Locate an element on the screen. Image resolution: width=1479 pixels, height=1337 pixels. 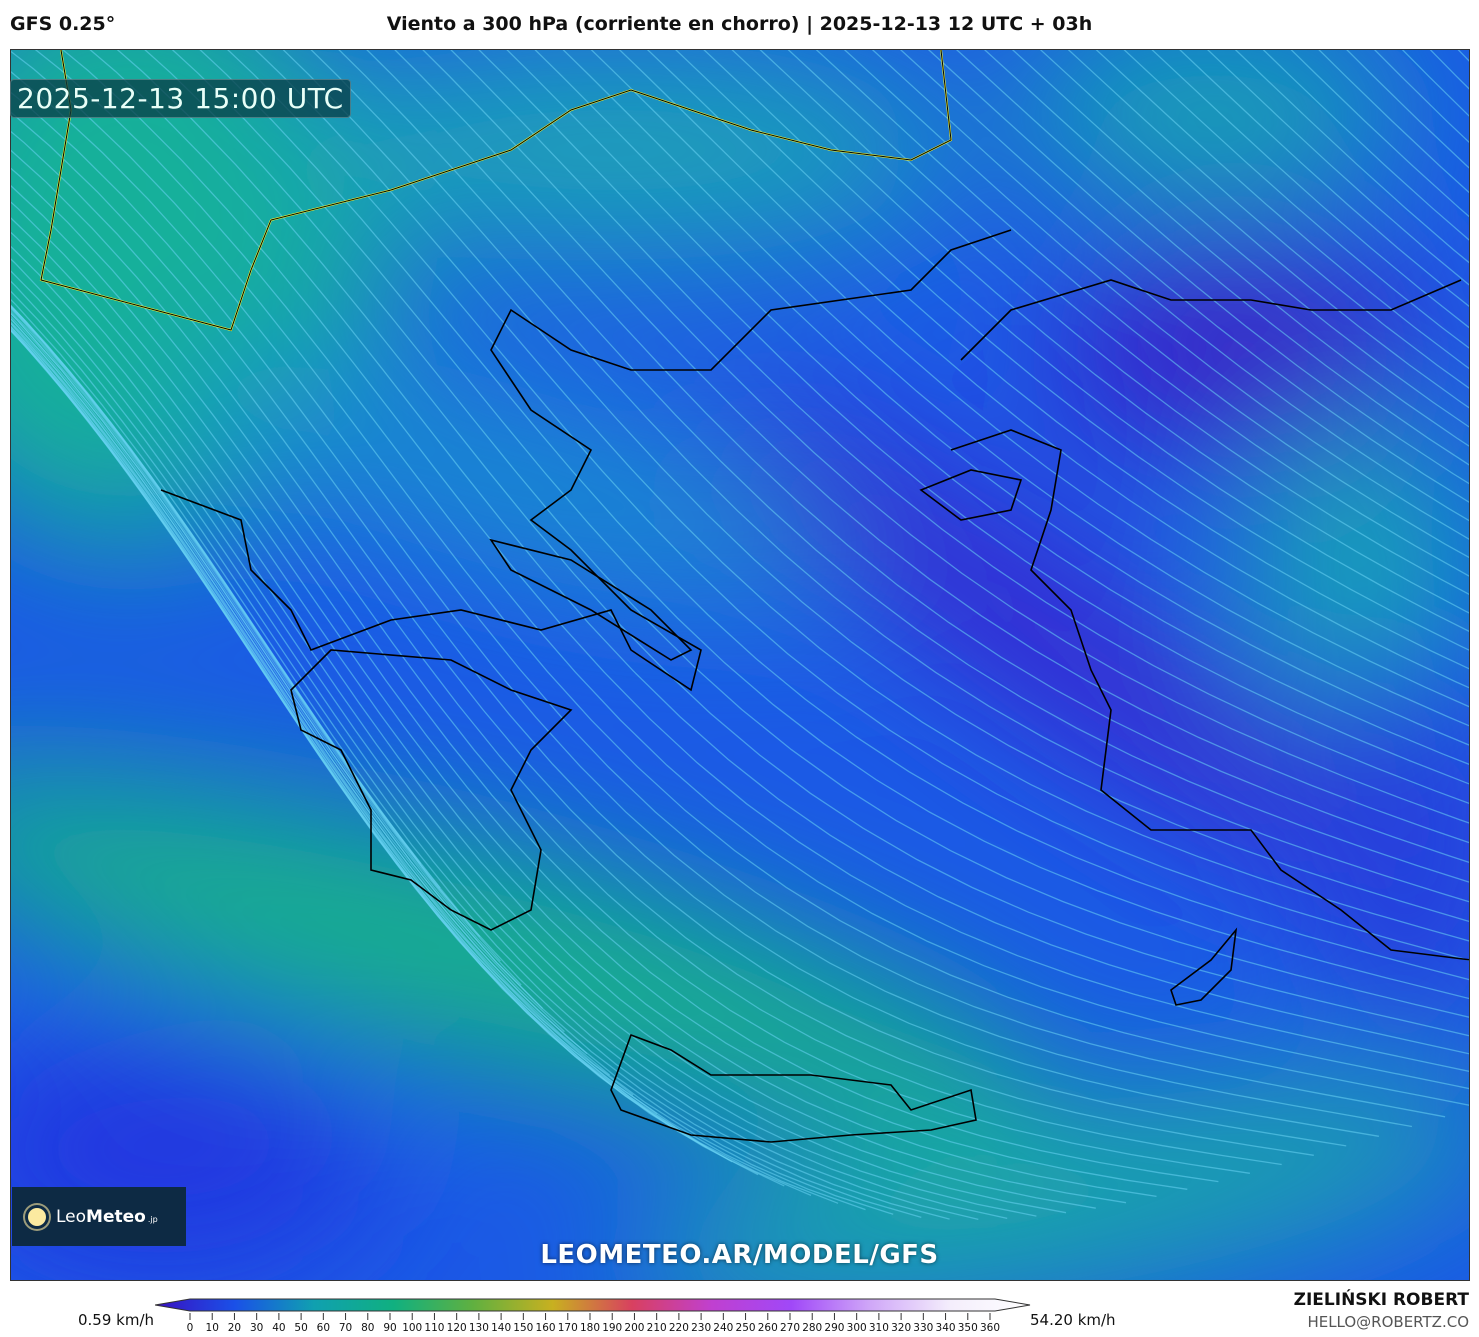
colorbar-tick-label: 120 is located at coordinates (456, 1328).